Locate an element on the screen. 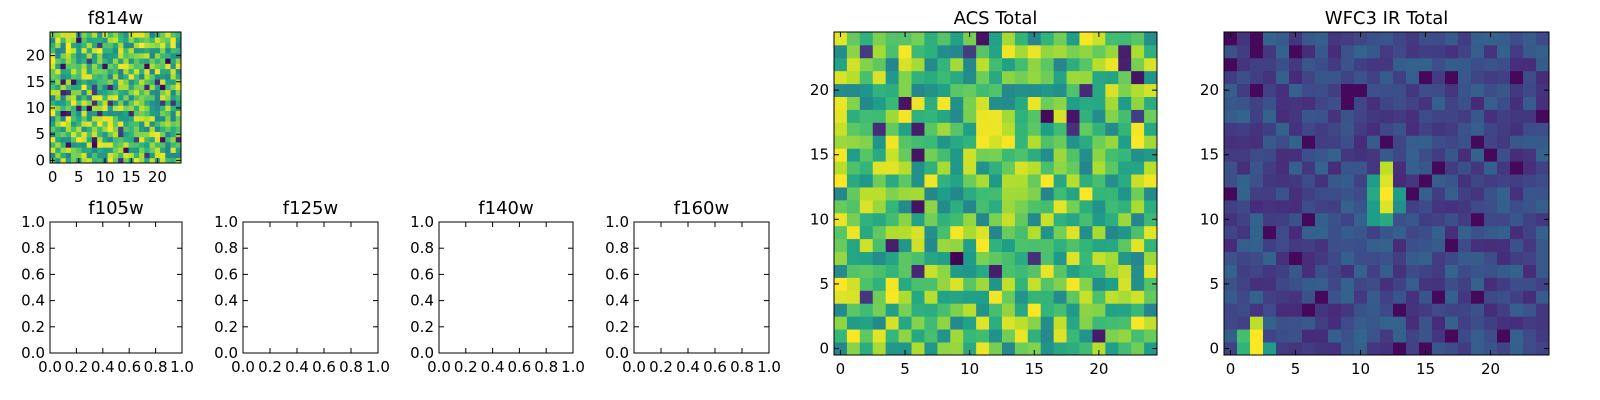  x-tick-label: 0.8 is located at coordinates (742, 367).